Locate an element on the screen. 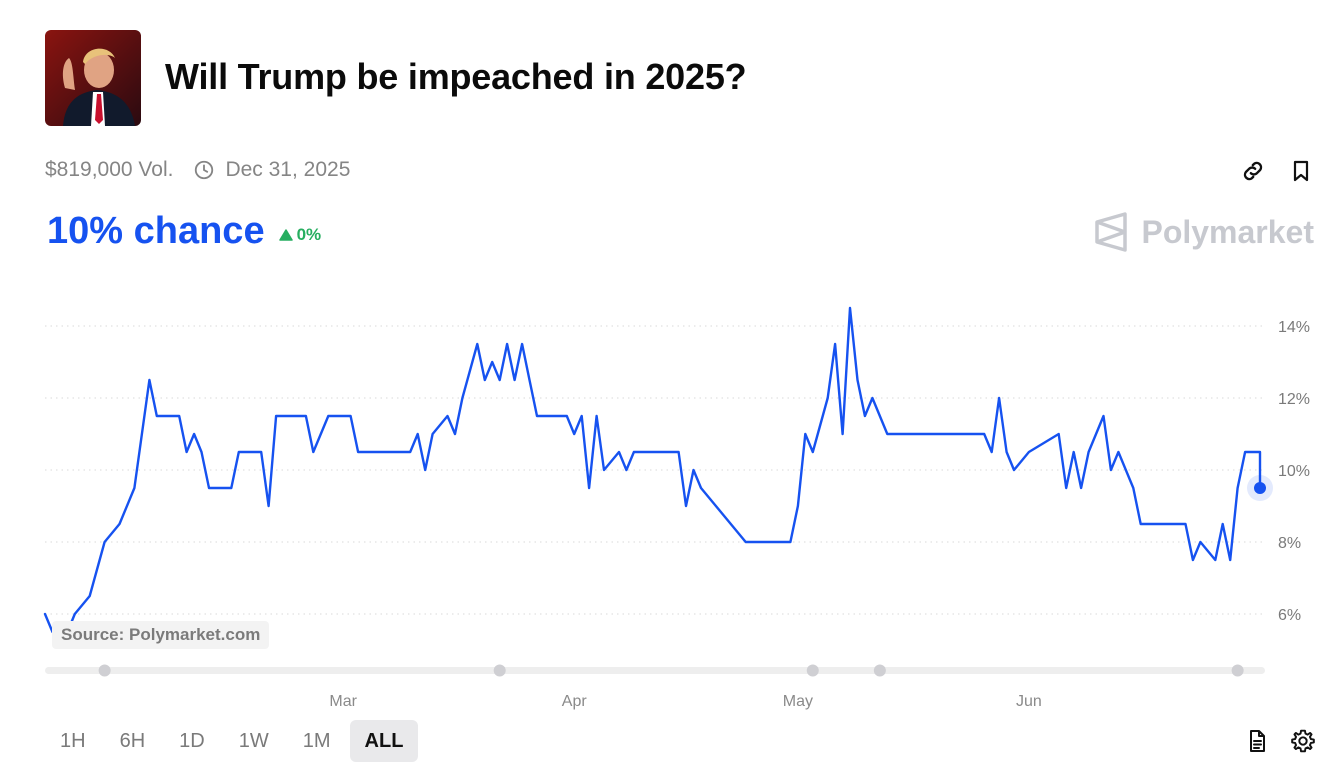 This screenshot has height=774, width=1344. chance-row: 10% chance 0% is located at coordinates (184, 231).